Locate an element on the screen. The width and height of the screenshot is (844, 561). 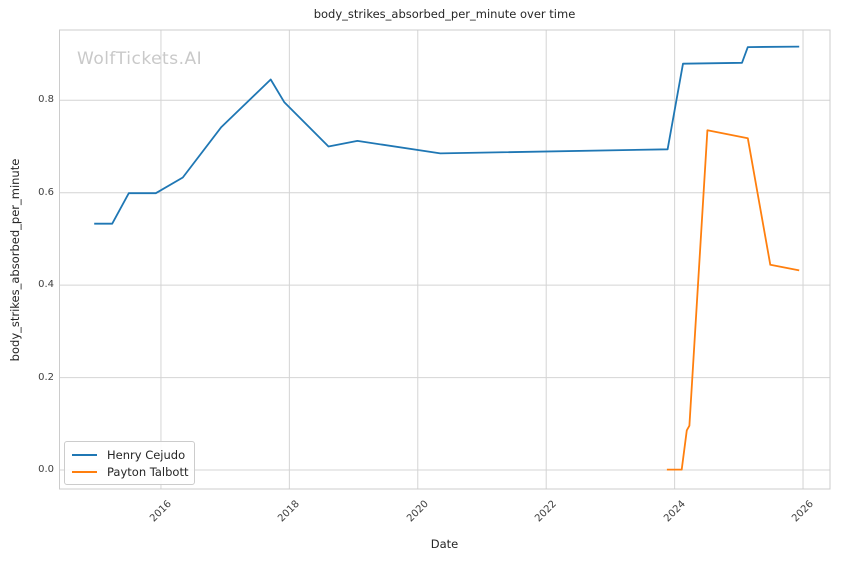
legend-item-henry-cejudo: Henry Cejudo is located at coordinates (129, 454).